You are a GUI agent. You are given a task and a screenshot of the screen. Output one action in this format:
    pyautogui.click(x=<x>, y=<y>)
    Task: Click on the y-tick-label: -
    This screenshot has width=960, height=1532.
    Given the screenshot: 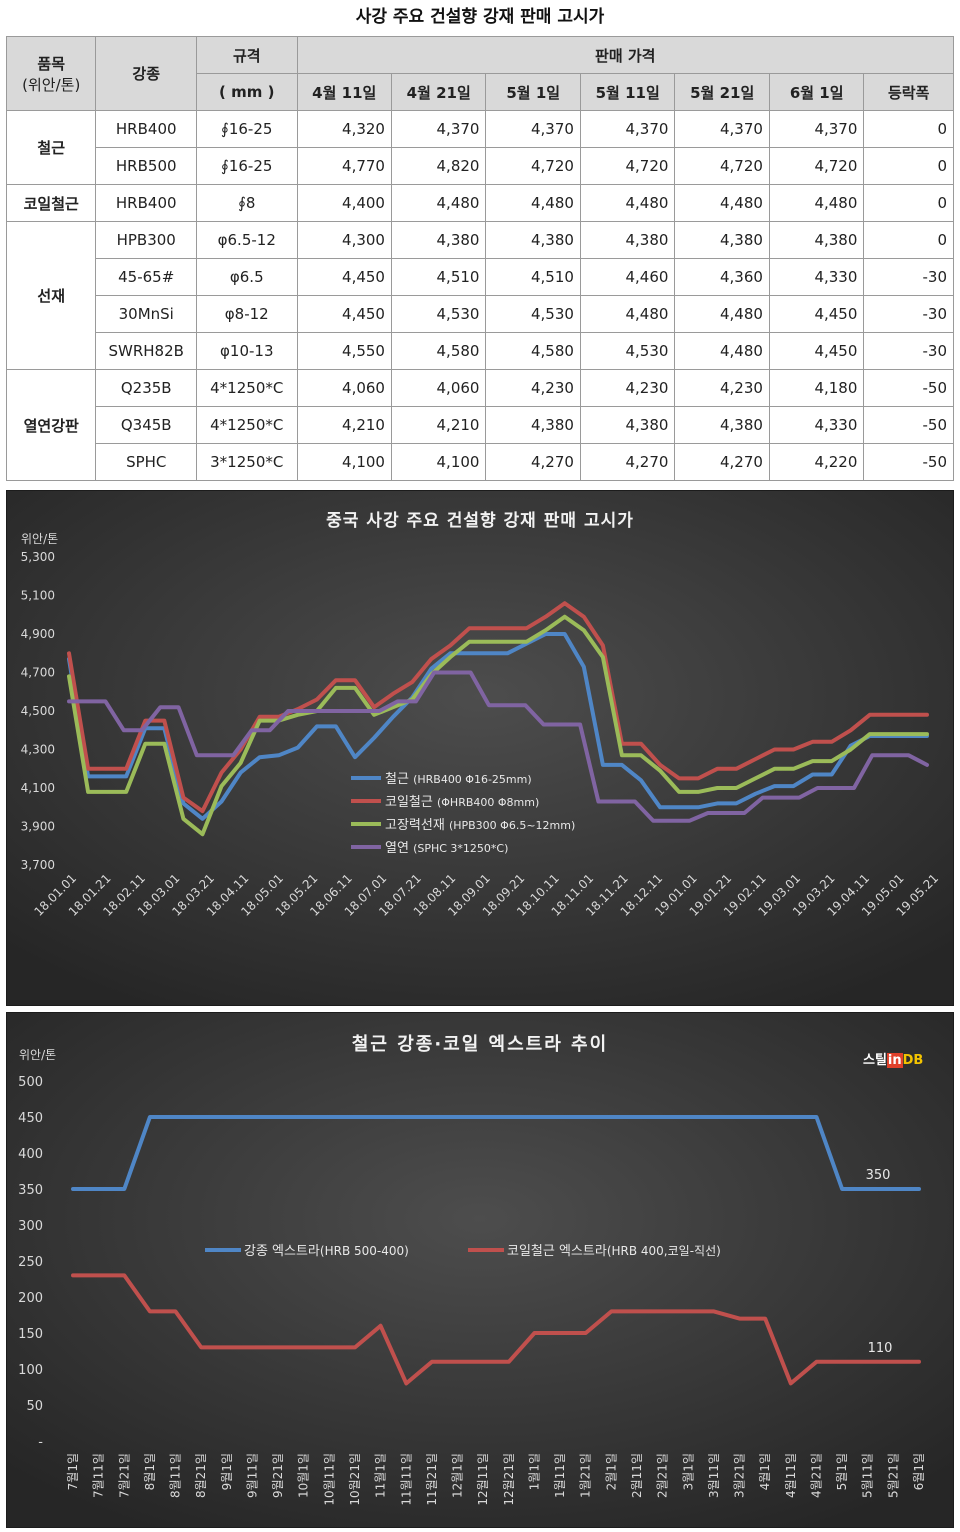 What is the action you would take?
    pyautogui.click(x=40, y=1442)
    